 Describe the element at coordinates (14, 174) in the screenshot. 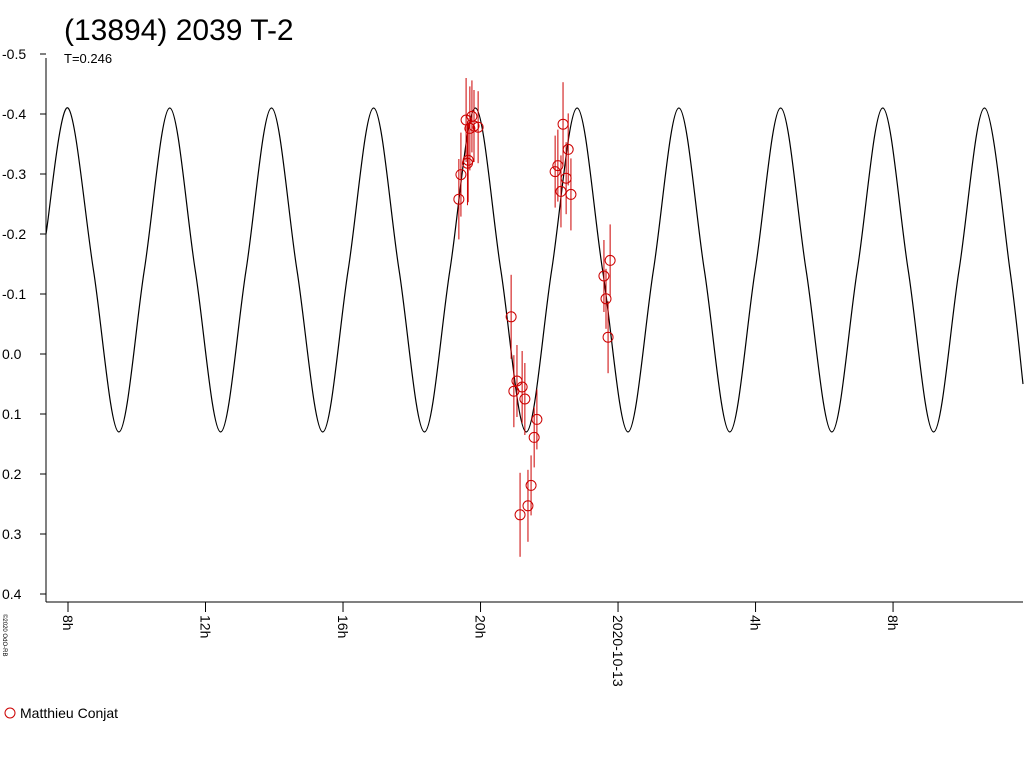

I see `y-tick-label: -0.3` at that location.